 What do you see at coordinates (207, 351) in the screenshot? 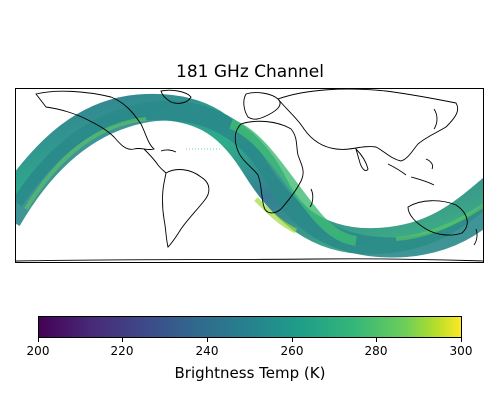
I see `colorbar-tick-label: 240` at bounding box center [207, 351].